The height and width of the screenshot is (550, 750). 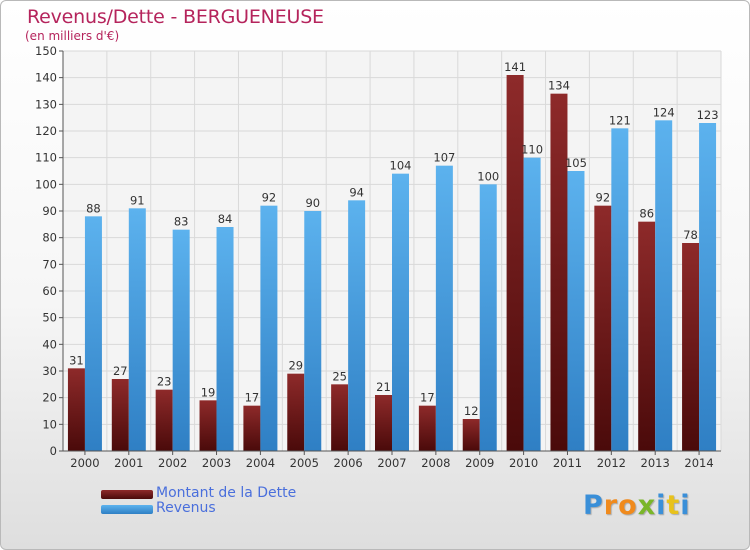 What do you see at coordinates (647, 505) in the screenshot?
I see `logo-letter: x` at bounding box center [647, 505].